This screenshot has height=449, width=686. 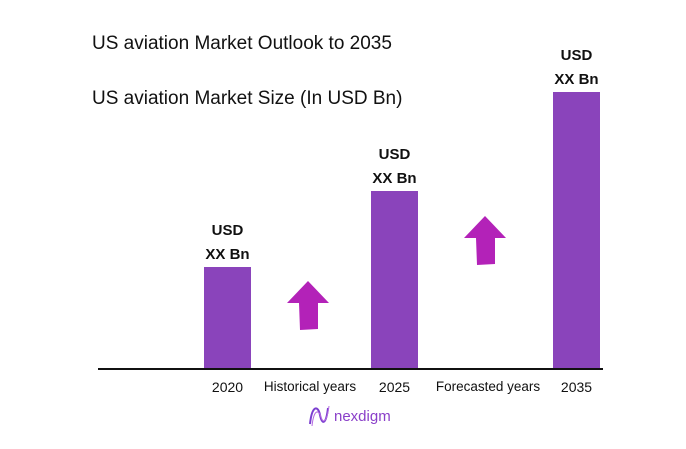 I want to click on nexdigm-logo-wave, so click(x=320, y=416).